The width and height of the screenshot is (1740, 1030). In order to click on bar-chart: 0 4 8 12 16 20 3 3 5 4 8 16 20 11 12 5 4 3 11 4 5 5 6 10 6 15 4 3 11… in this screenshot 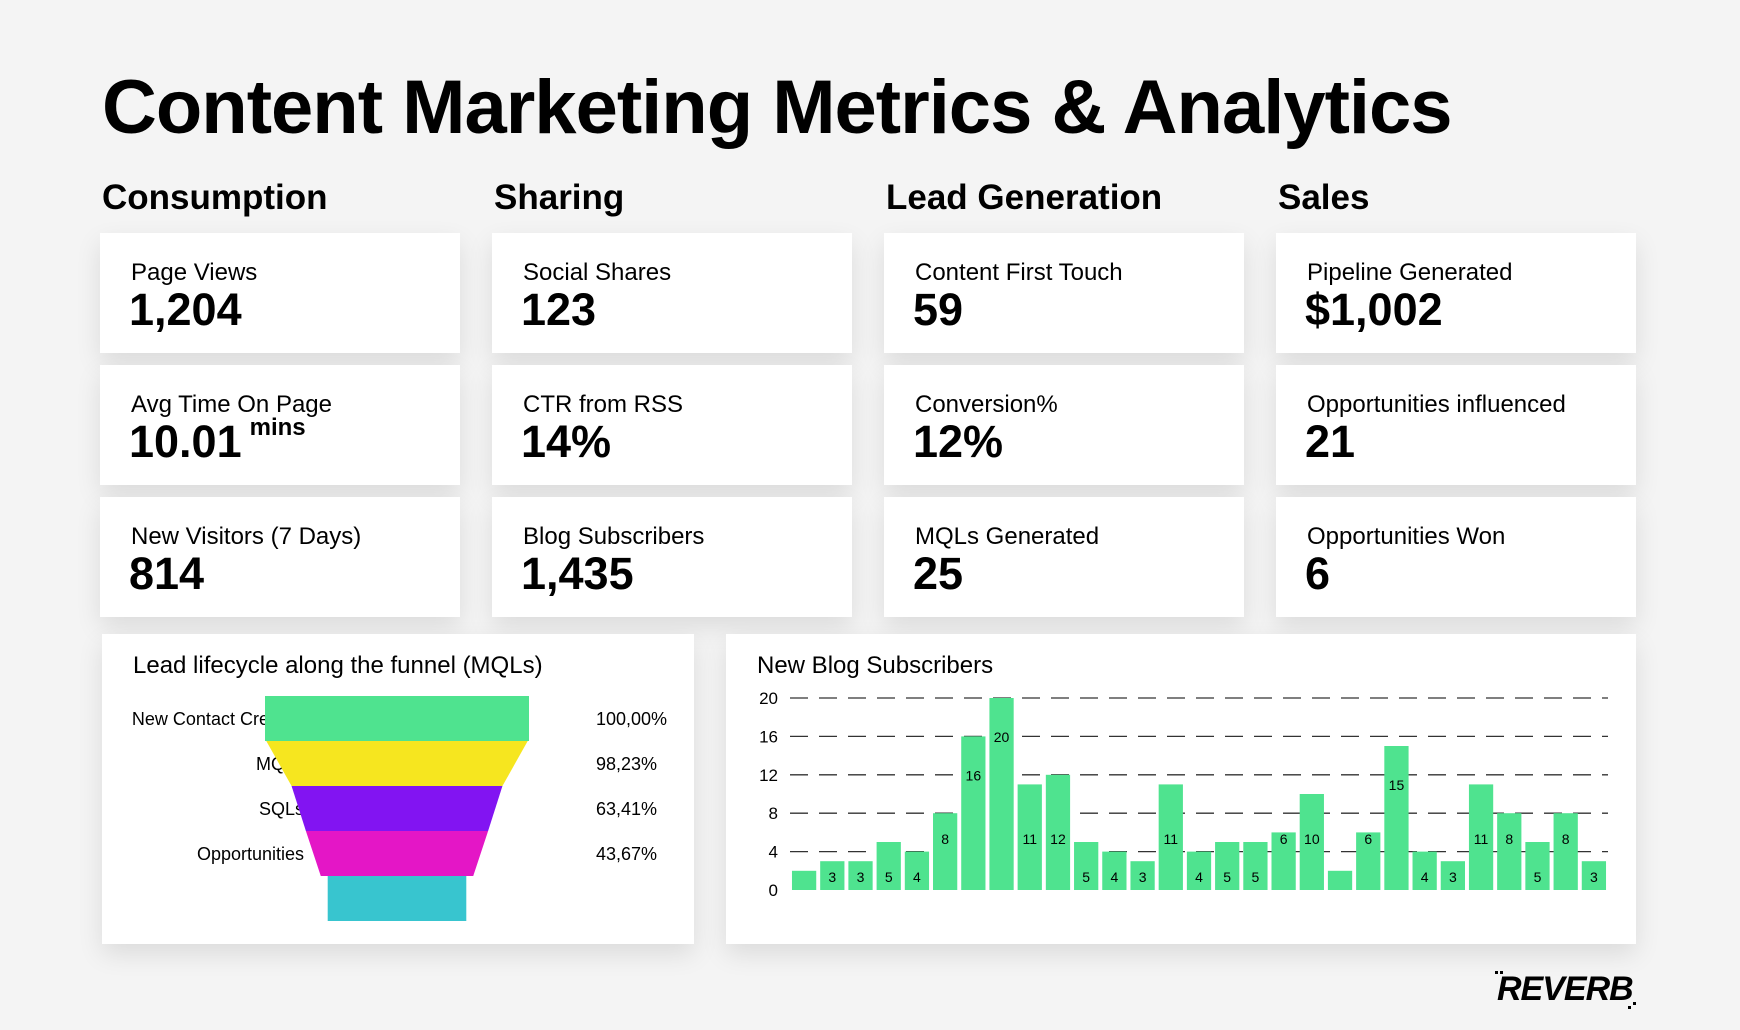, I will do `click(1183, 794)`.